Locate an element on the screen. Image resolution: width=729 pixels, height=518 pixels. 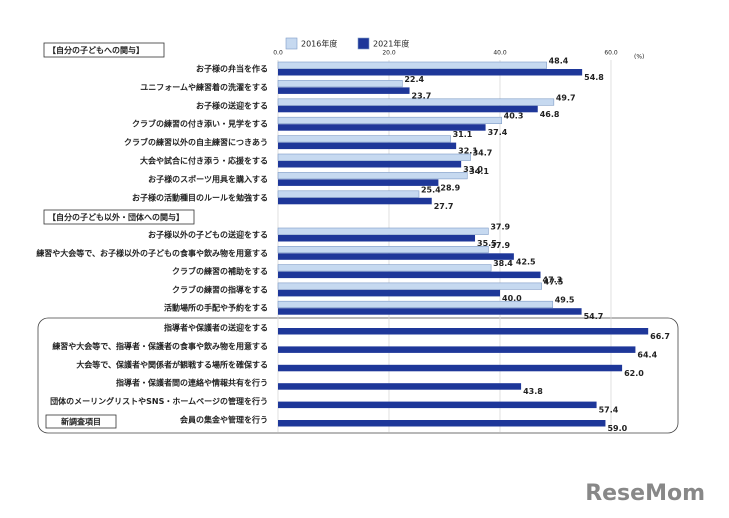
data-label: 48.4 is located at coordinates (559, 61).